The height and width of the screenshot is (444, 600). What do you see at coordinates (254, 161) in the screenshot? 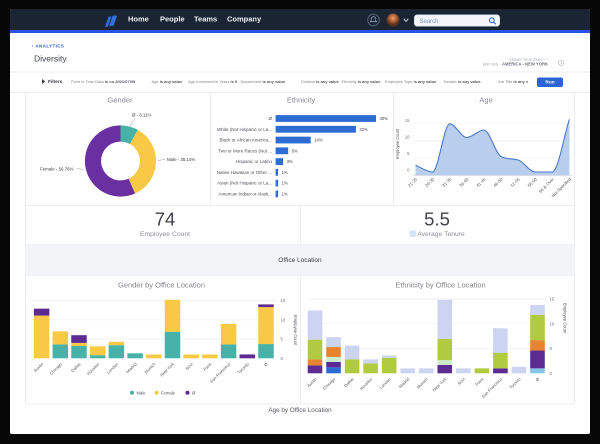
I see `svg-text: Hispanic or Latino` at bounding box center [254, 161].